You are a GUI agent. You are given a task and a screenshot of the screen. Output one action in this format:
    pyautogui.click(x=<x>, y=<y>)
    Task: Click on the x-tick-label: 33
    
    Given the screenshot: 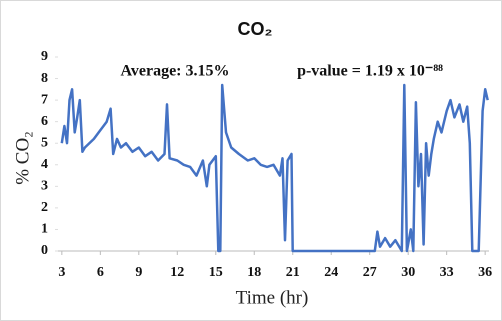 What is the action you would take?
    pyautogui.click(x=447, y=272)
    